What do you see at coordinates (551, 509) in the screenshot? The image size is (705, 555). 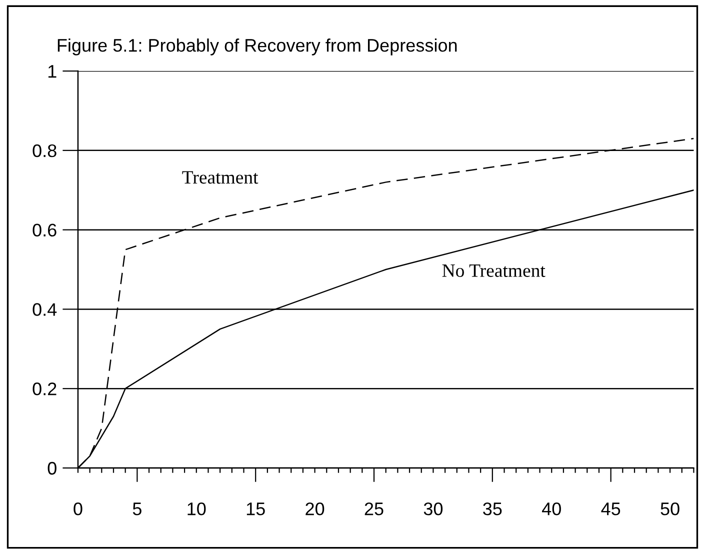 I see `x-tick-label: 40` at bounding box center [551, 509].